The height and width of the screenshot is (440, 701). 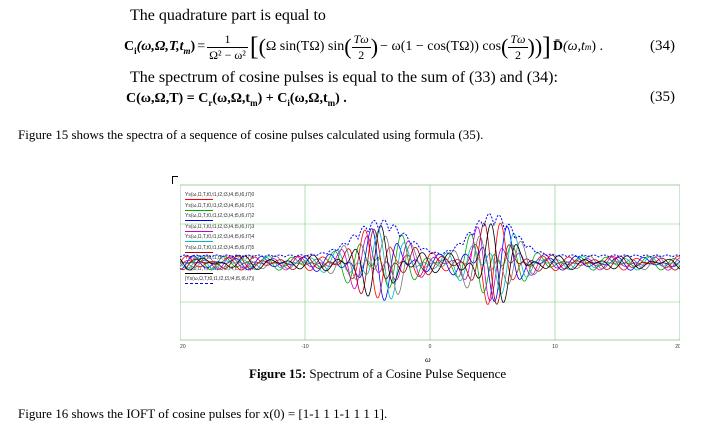 I want to click on legend-label: Ys(ω,Ω,T,t0,t1,t2,t3,t4,t5,t6,t7)0, so click(x=220, y=195).